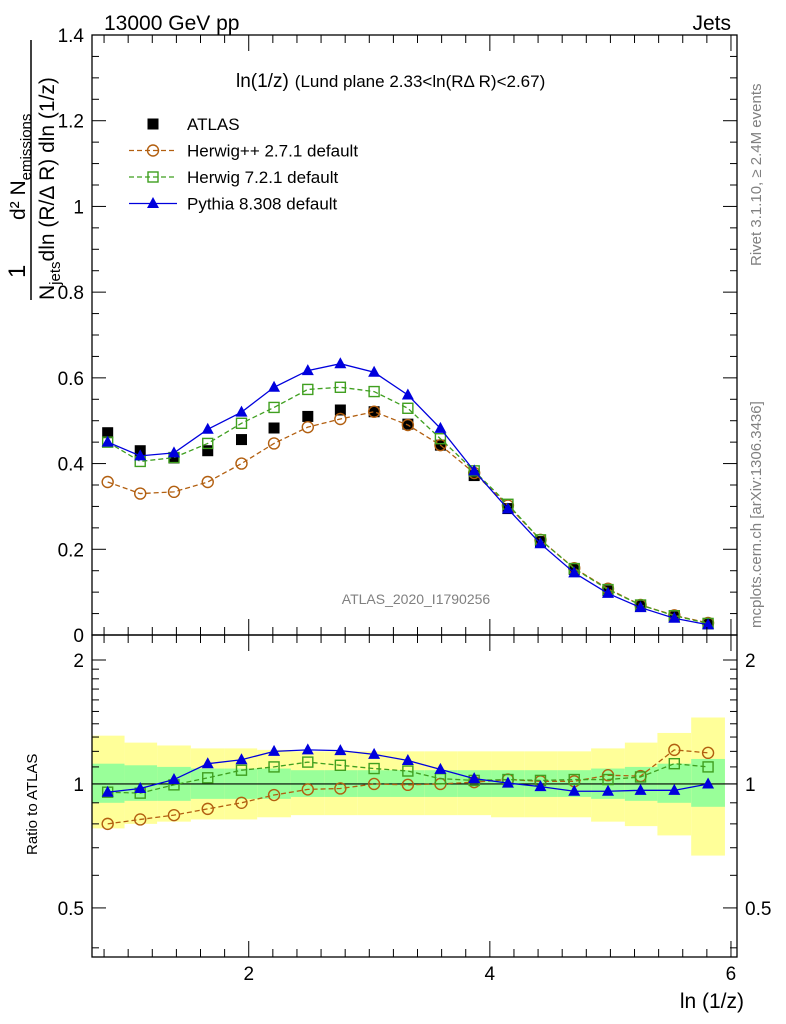 The height and width of the screenshot is (1024, 786). I want to click on y-title-denominator: Njetsdln (R/Δ R) dln (1/z), so click(50, 188).